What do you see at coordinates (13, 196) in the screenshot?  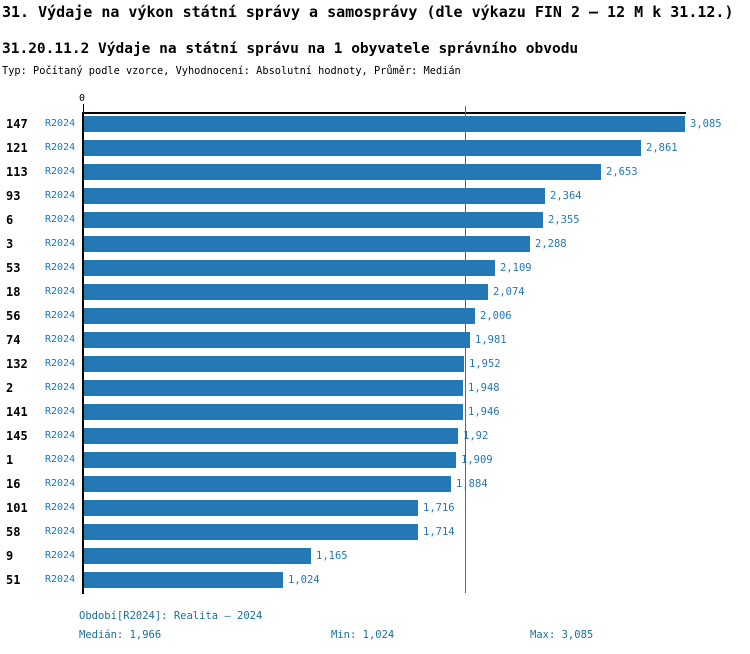 I see `row-rank-label: 93` at bounding box center [13, 196].